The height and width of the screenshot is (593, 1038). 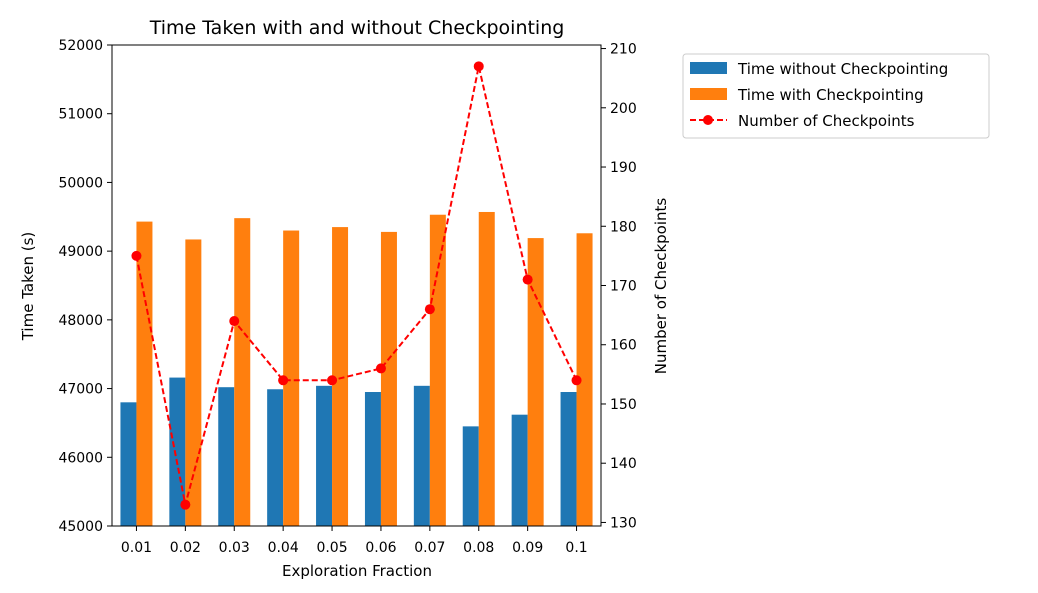 What do you see at coordinates (623, 168) in the screenshot?
I see `y2-tick-label: 190` at bounding box center [623, 168].